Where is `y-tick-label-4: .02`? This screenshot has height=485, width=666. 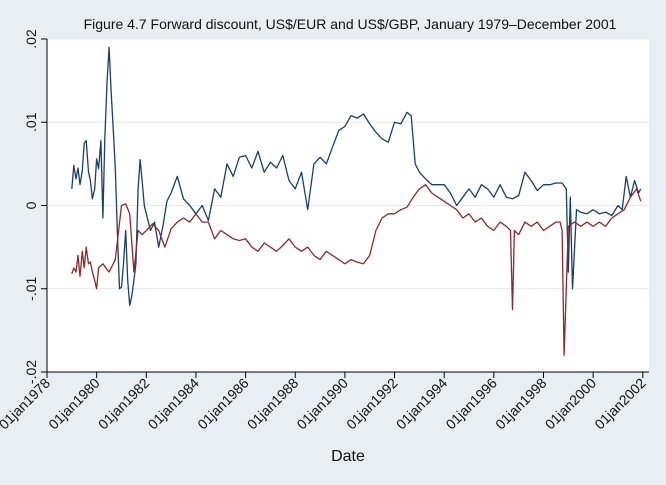 y-tick-label-4: .02 is located at coordinates (31, 39).